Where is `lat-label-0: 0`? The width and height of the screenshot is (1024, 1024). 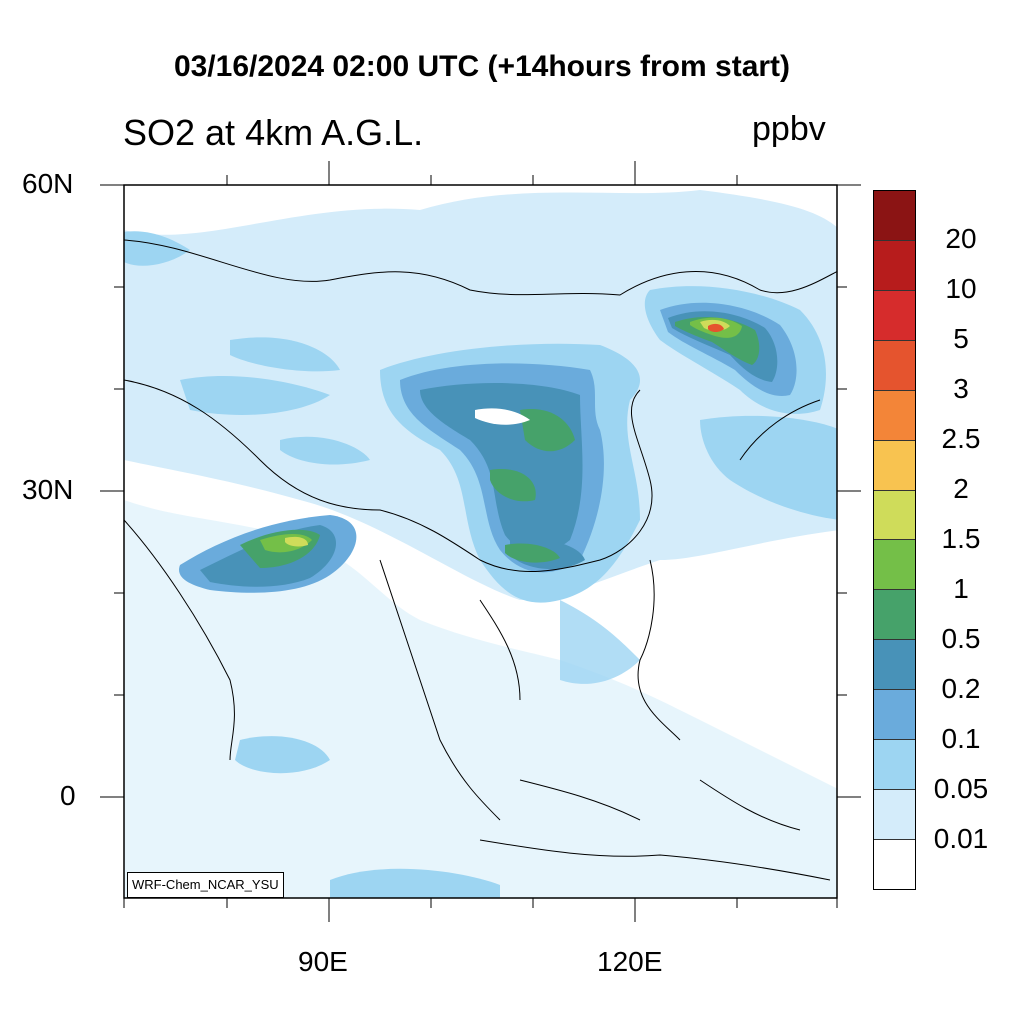 lat-label-0: 0 is located at coordinates (68, 795).